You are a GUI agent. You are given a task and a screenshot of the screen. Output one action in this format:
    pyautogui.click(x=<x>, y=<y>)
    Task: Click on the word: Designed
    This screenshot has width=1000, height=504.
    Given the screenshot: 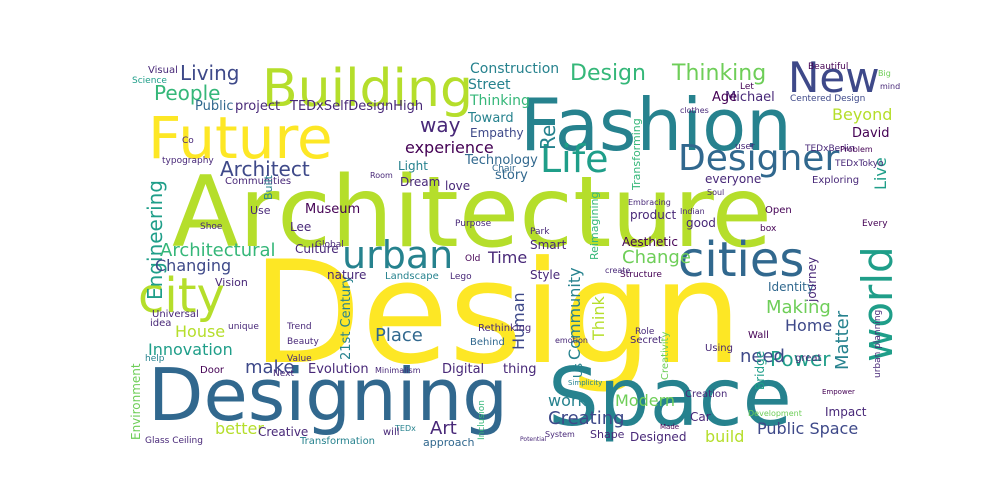 What is the action you would take?
    pyautogui.click(x=658, y=437)
    